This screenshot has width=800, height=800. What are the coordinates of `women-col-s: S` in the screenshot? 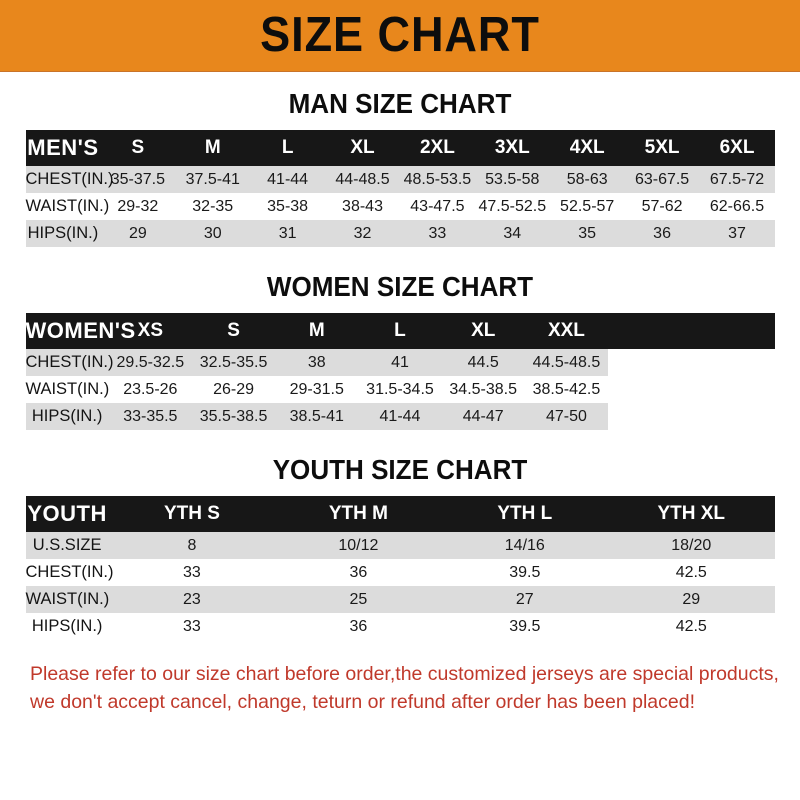 It's located at (233, 331).